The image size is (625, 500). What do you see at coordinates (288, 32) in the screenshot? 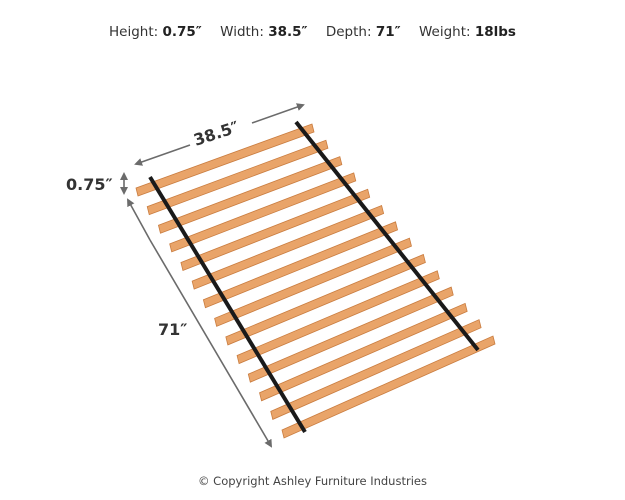
I see `spec-value: 38.5″` at bounding box center [288, 32].